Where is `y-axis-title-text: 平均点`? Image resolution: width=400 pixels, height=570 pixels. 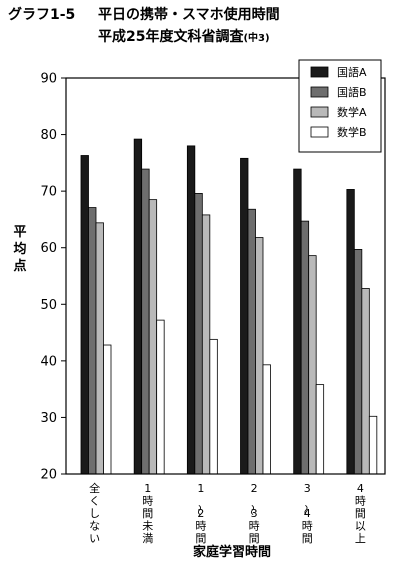
y-axis-title-text: 平均点 is located at coordinates (19, 249).